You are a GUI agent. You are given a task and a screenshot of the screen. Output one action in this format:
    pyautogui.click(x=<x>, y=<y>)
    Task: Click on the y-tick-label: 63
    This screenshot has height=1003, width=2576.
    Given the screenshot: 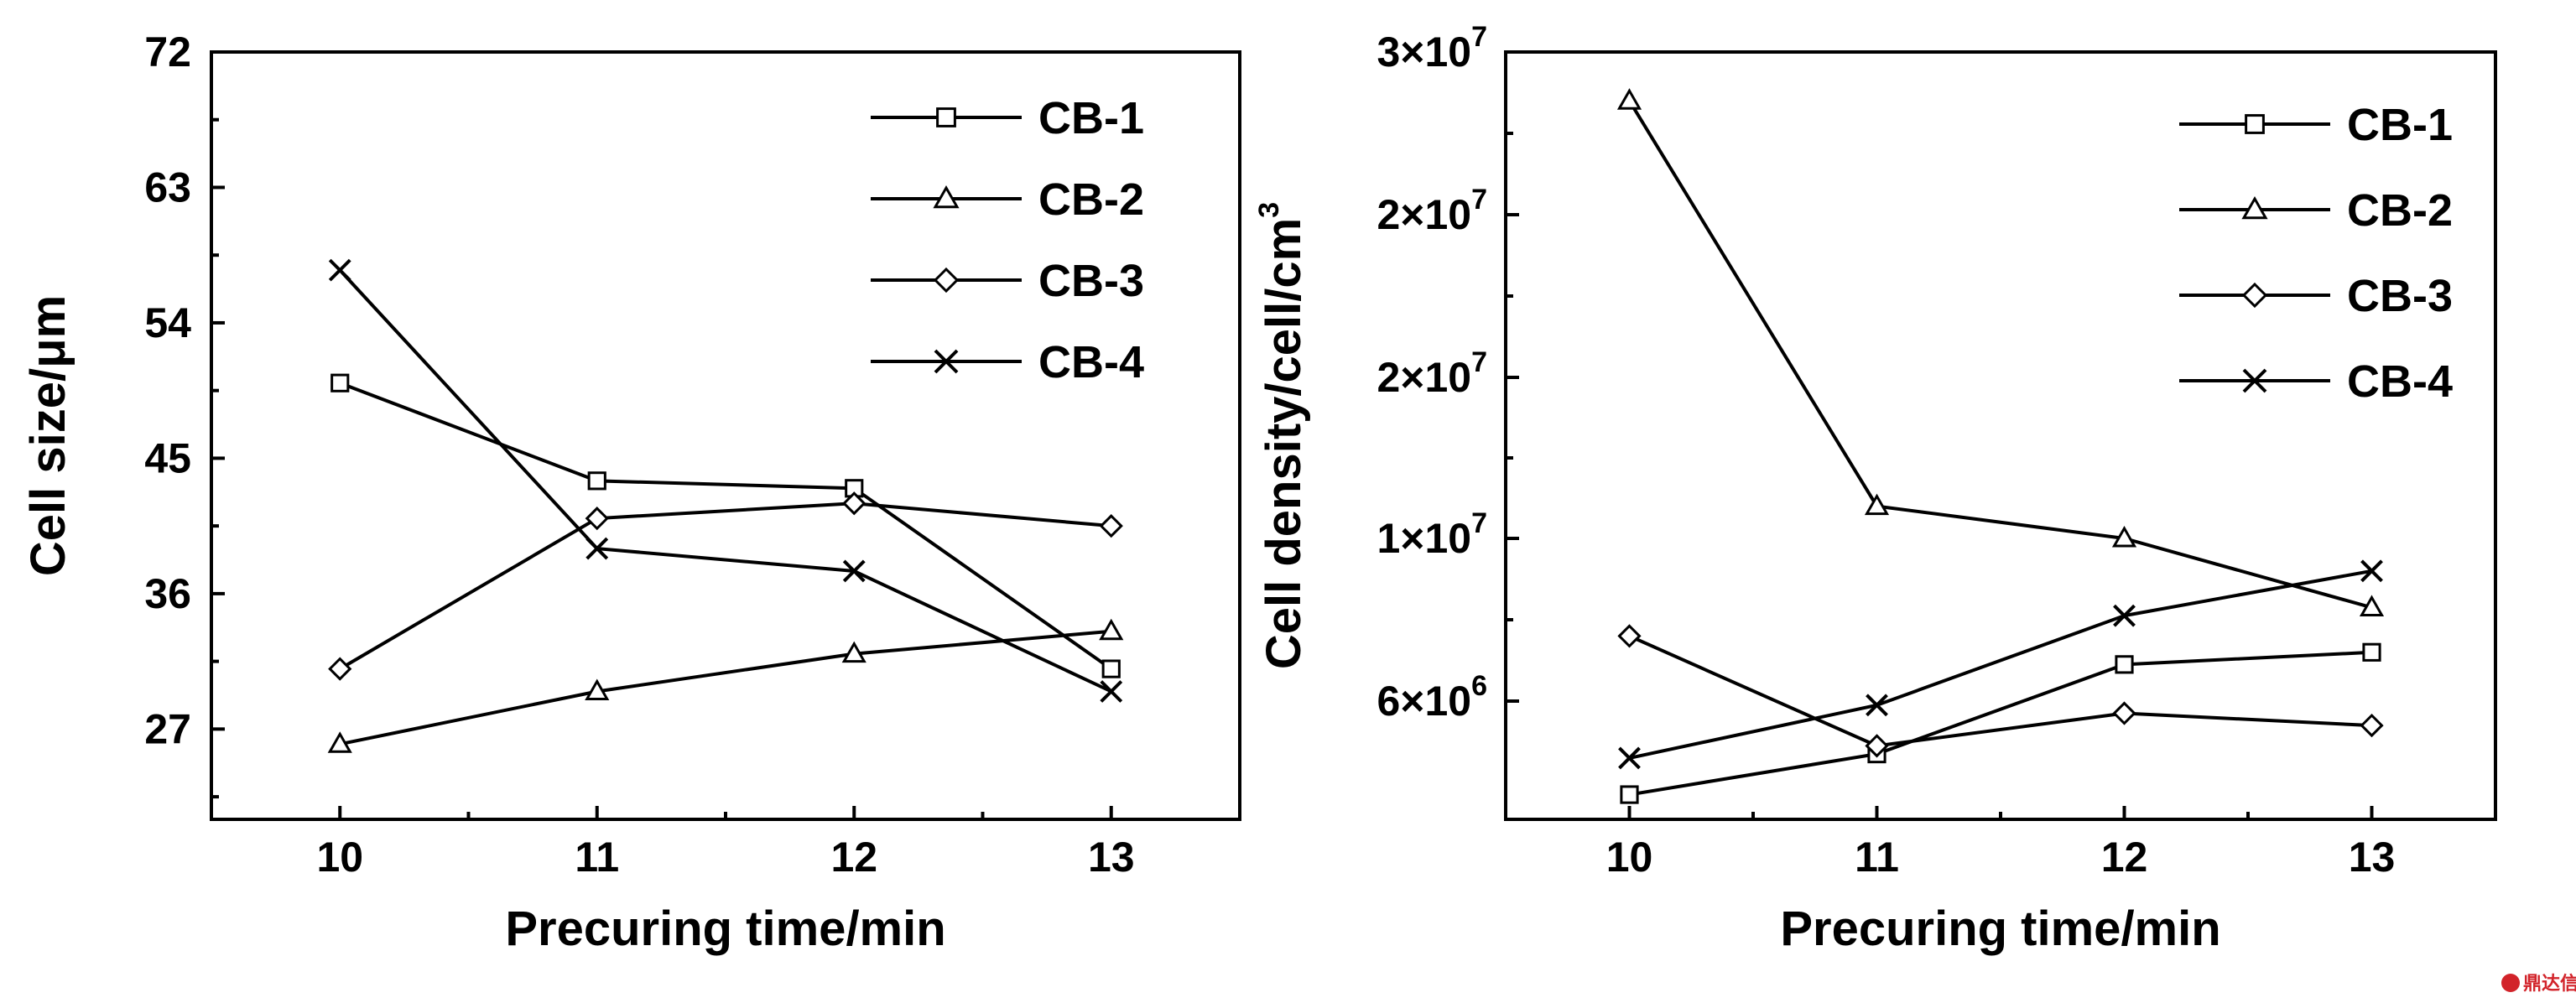 What is the action you would take?
    pyautogui.click(x=167, y=187)
    